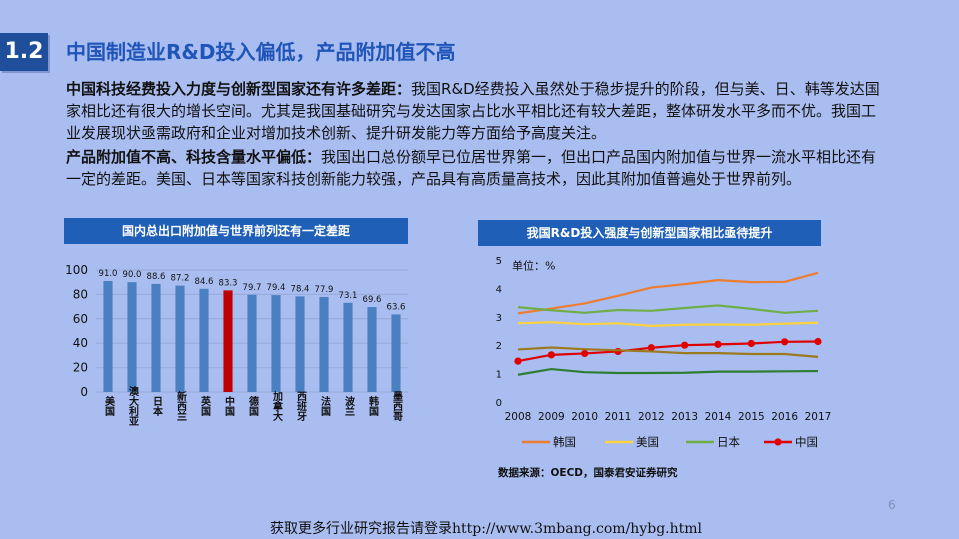  What do you see at coordinates (684, 417) in the screenshot?
I see `line-x-tick-label: 2013` at bounding box center [684, 417].